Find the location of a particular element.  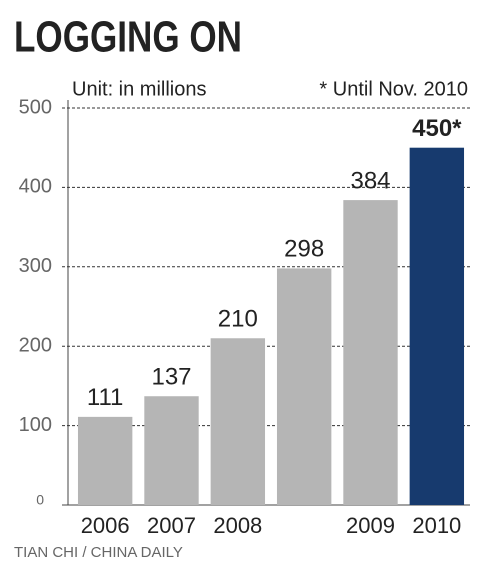

value-label: 111 is located at coordinates (105, 397).